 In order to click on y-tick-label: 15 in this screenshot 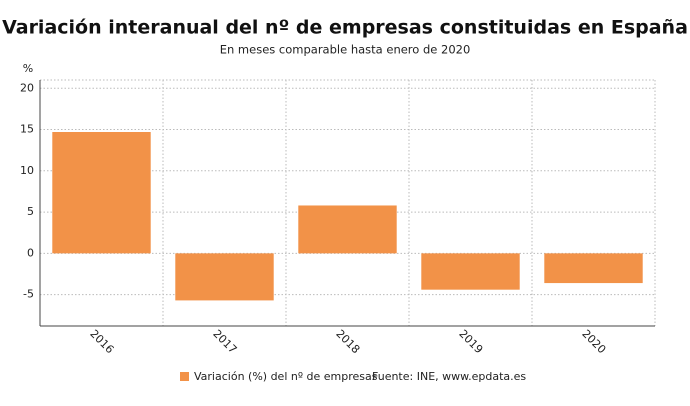, I will do `click(27, 129)`.